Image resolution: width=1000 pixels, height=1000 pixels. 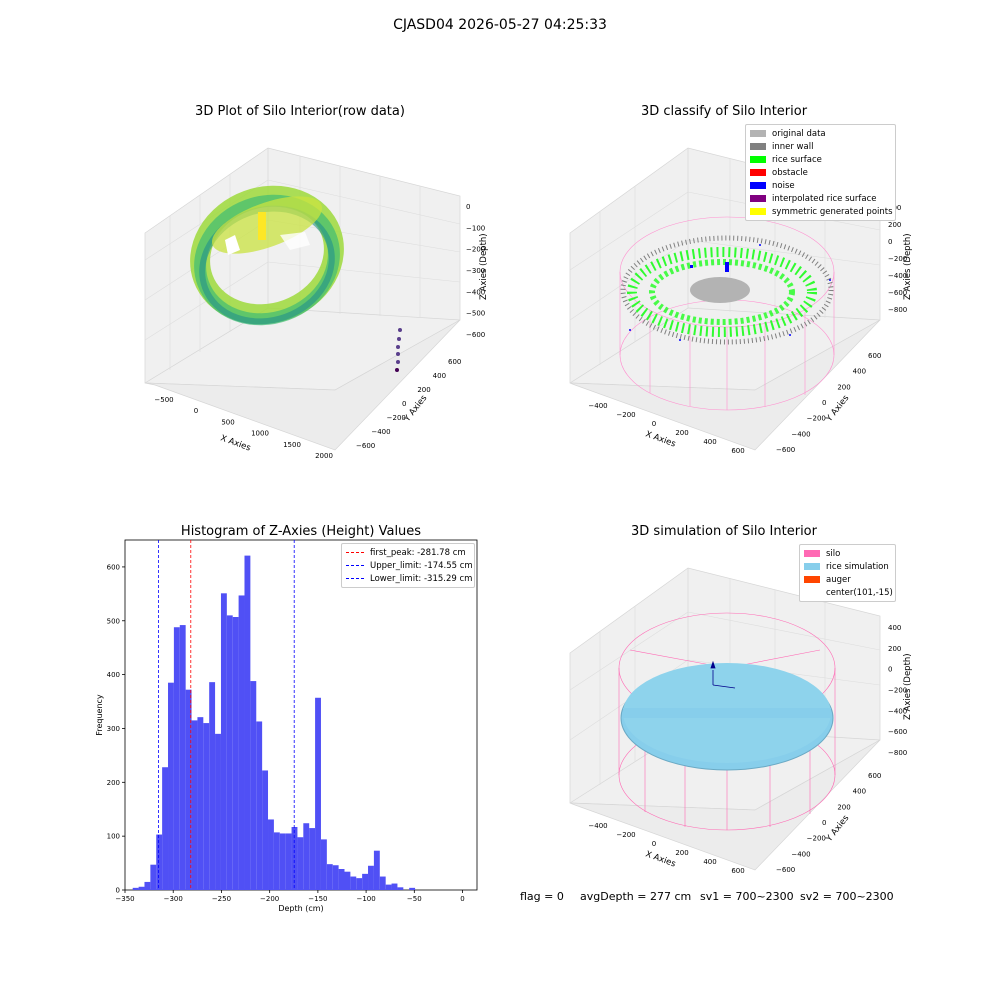 I want to click on sim-y-axis-label: Y Axies, so click(x=838, y=829).